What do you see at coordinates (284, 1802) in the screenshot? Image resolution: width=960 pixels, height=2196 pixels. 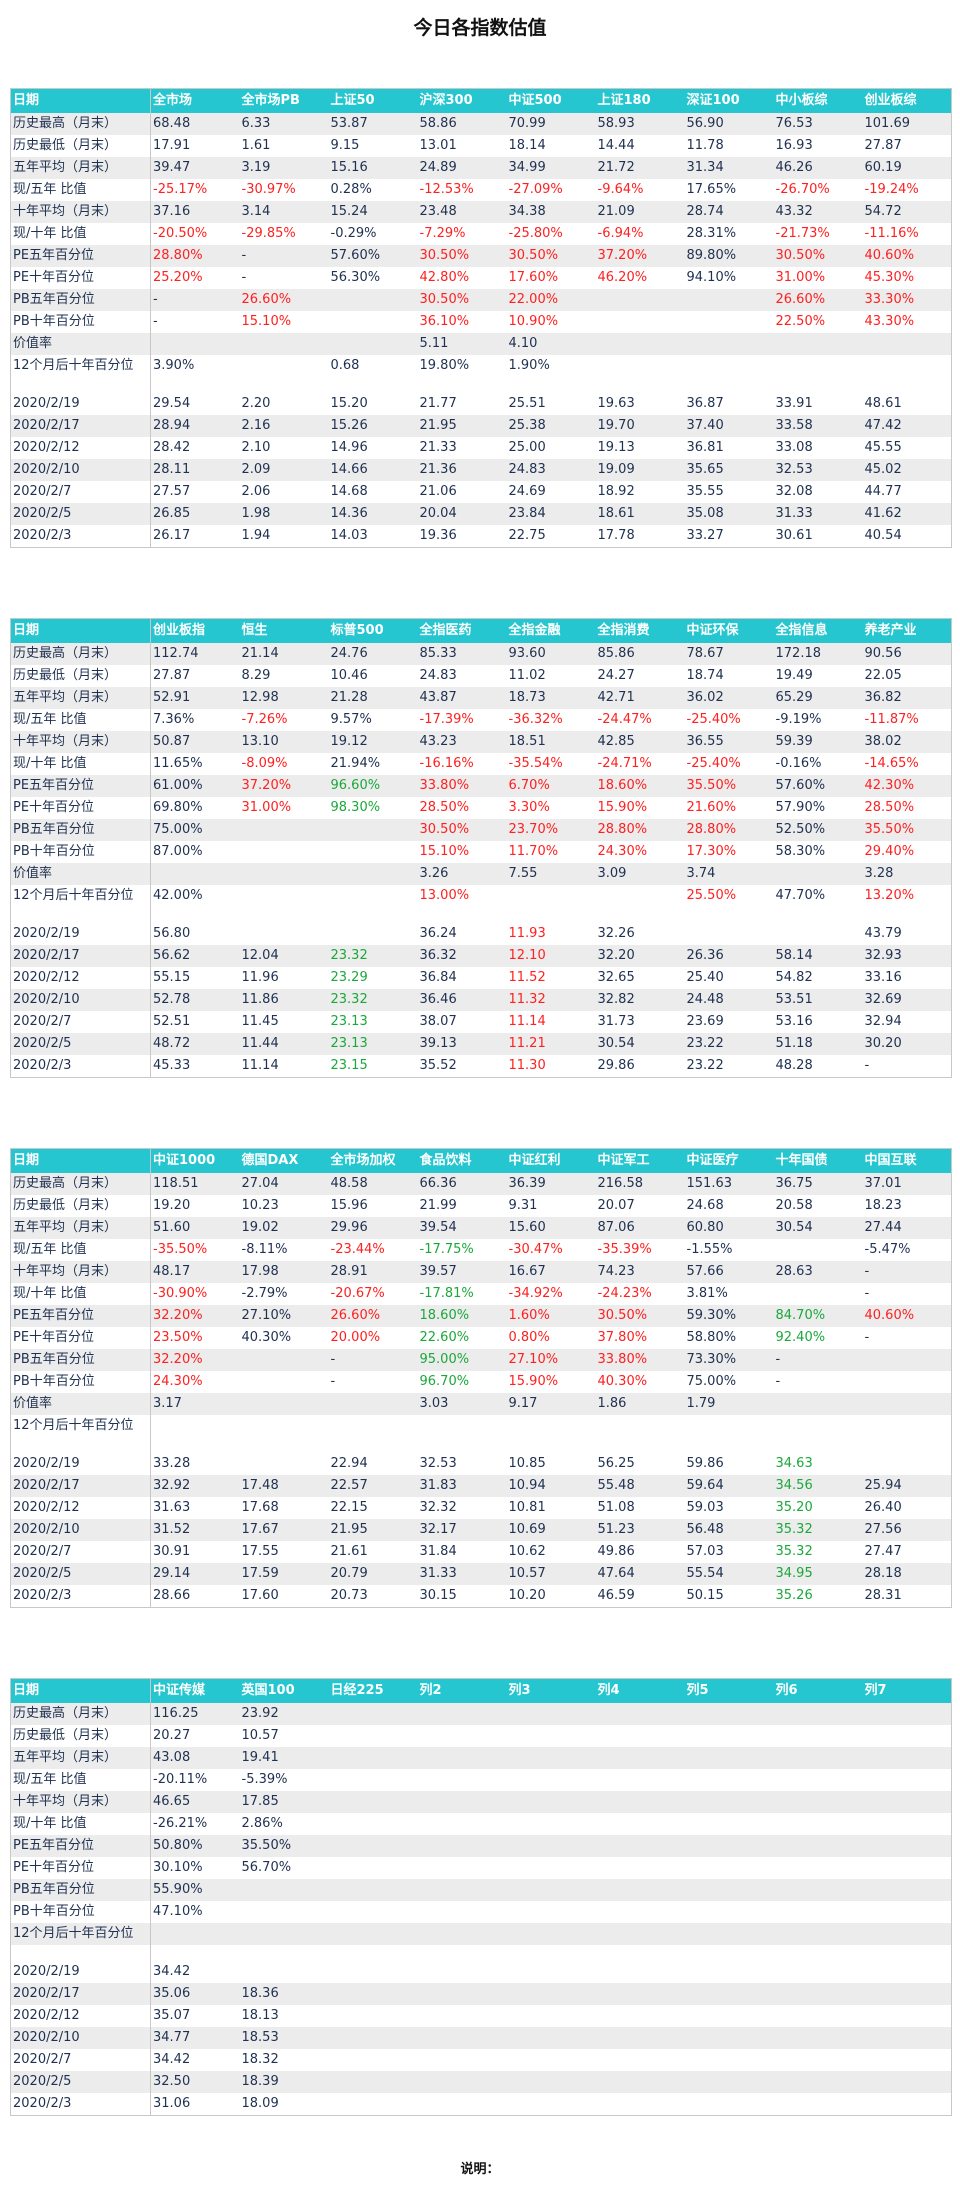 I see `table-cell: 17.85` at bounding box center [284, 1802].